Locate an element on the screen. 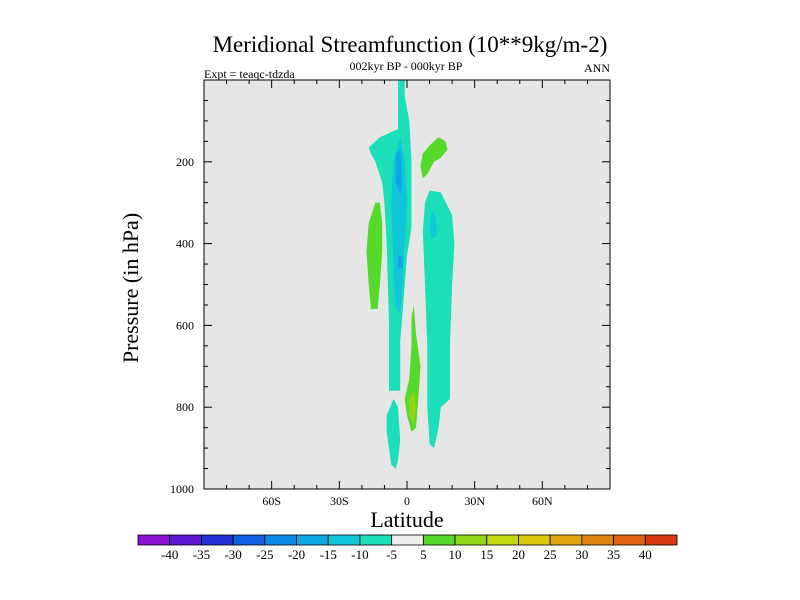  x-tick-label: 60N is located at coordinates (542, 501).